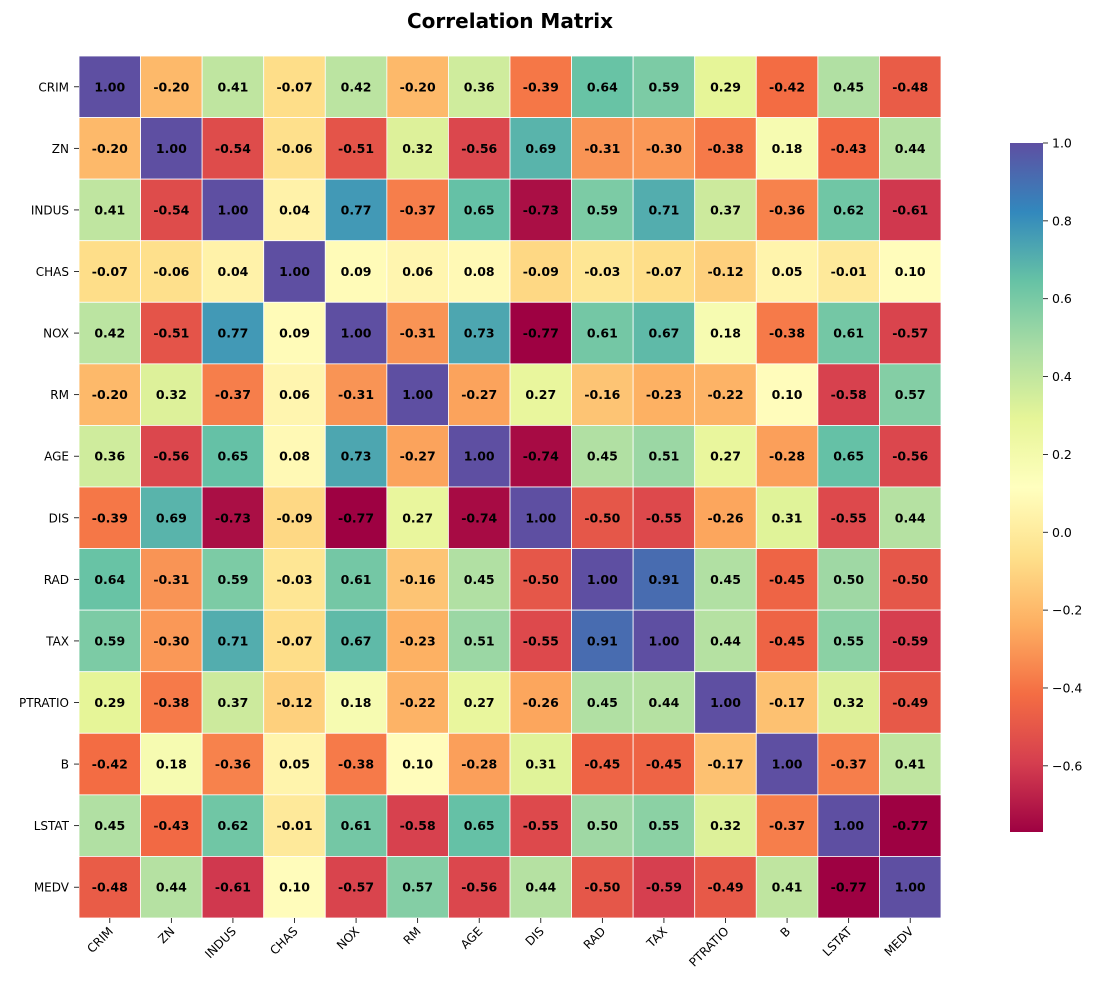  What do you see at coordinates (356, 764) in the screenshot?
I see `cell-value-label: -0.38` at bounding box center [356, 764].